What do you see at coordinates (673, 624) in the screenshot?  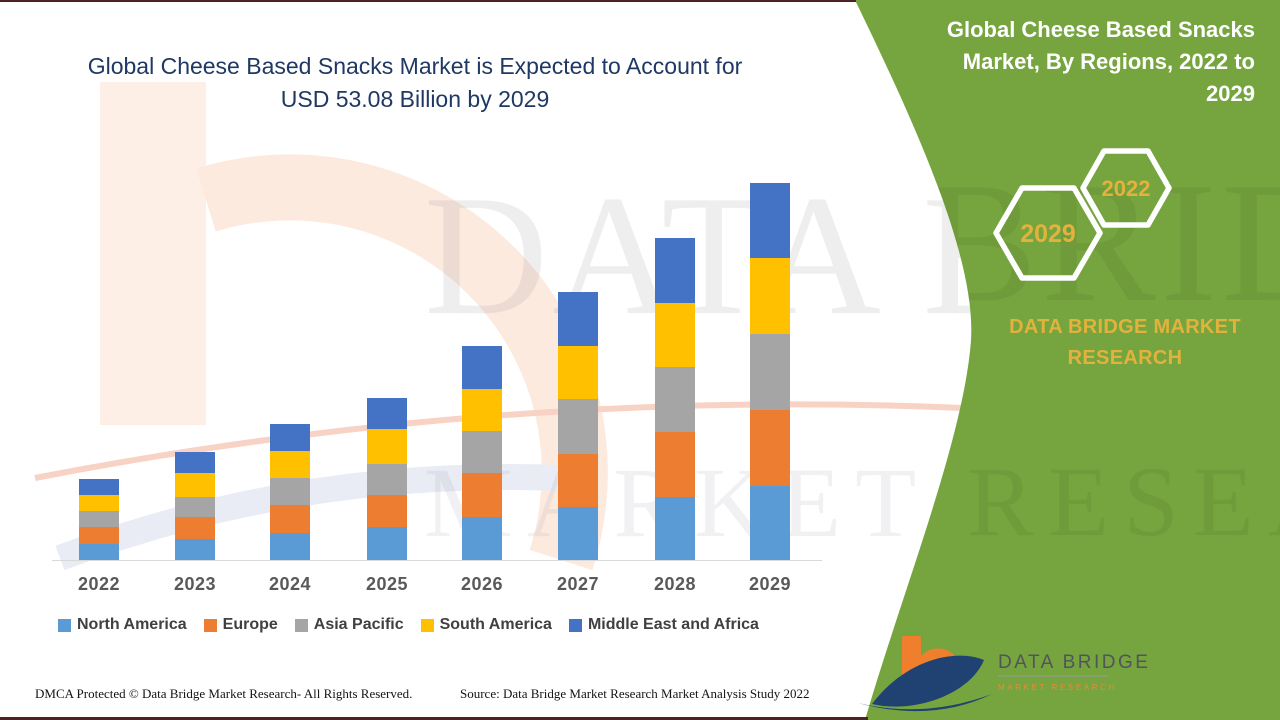 I see `legend-label: Middle East and Africa` at bounding box center [673, 624].